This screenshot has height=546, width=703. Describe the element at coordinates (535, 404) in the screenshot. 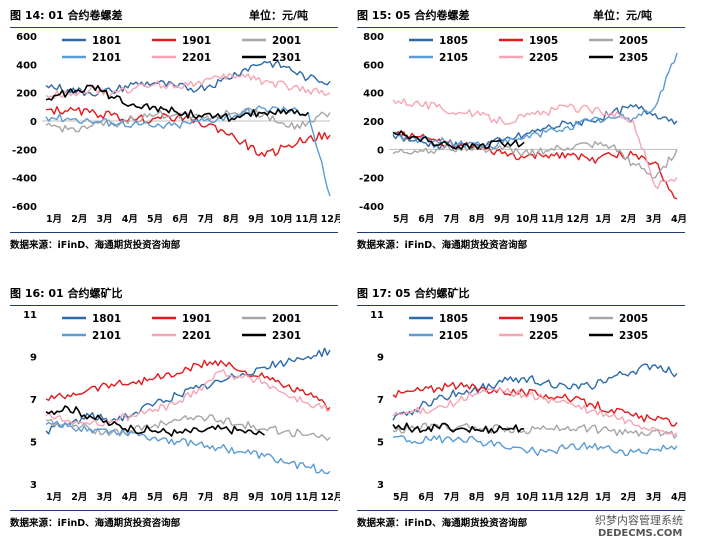

I see `series-line-1905` at that location.